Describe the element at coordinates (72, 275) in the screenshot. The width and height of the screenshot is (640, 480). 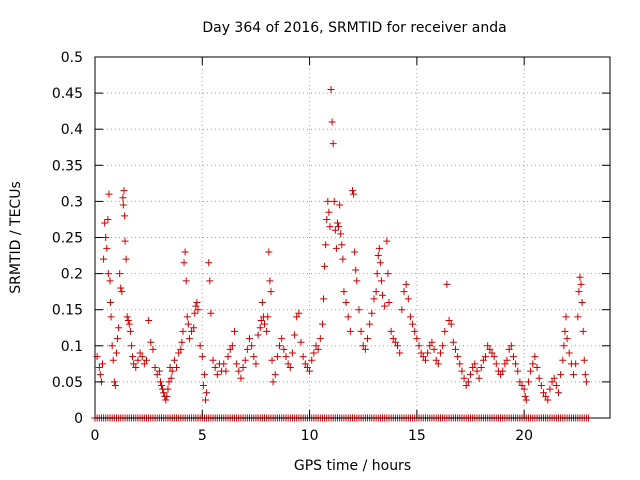
I see `y-tick-label: 0.2` at that location.